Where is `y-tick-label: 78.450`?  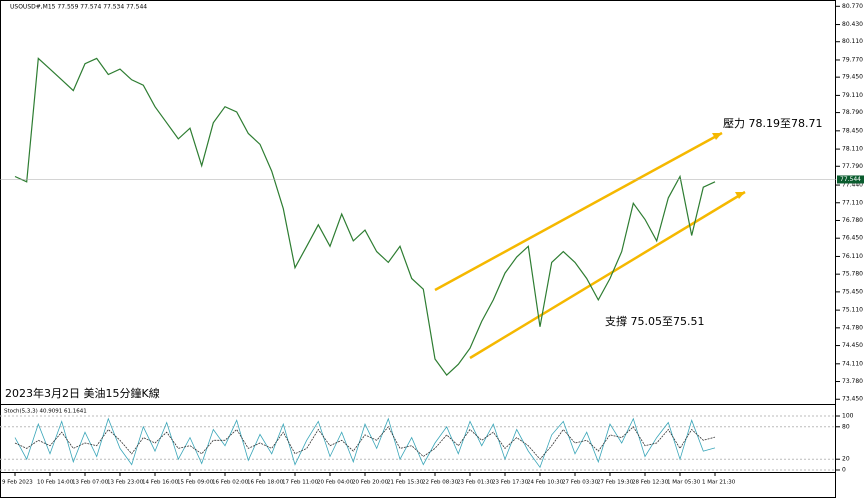 y-tick-label: 78.450 is located at coordinates (852, 130).